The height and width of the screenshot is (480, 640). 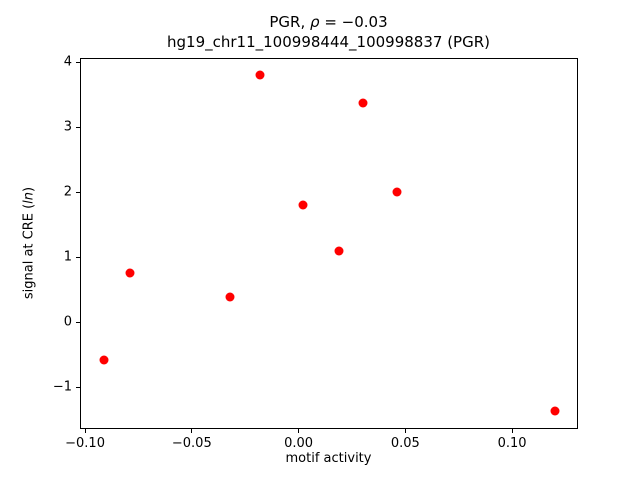 I want to click on x-tick-label: −0.05, so click(x=191, y=443).